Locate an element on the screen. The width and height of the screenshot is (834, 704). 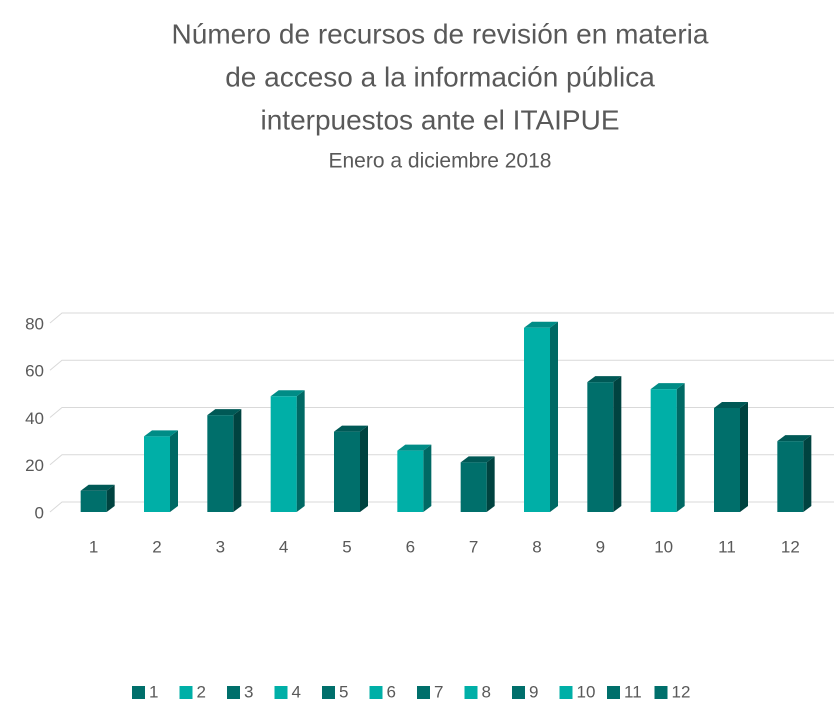
legend-label: 7 is located at coordinates (438, 691).